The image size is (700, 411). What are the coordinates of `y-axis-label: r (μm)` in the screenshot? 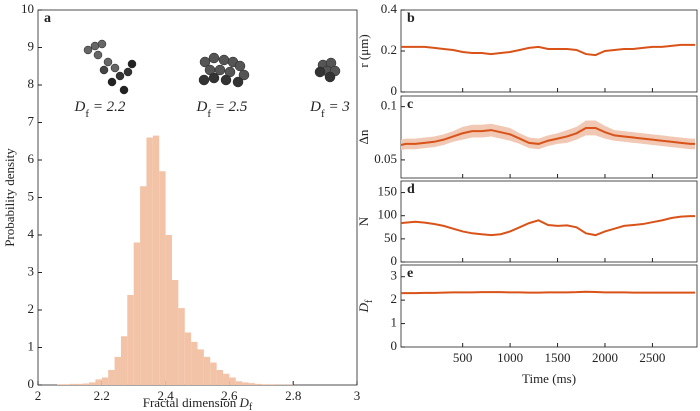 It's located at (363, 50).